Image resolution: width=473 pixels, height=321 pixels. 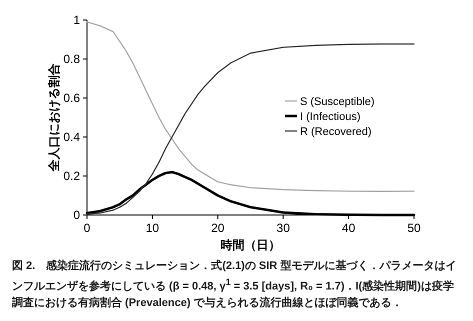 What do you see at coordinates (71, 137) in the screenshot?
I see `y-tick-label: 0.4` at bounding box center [71, 137].